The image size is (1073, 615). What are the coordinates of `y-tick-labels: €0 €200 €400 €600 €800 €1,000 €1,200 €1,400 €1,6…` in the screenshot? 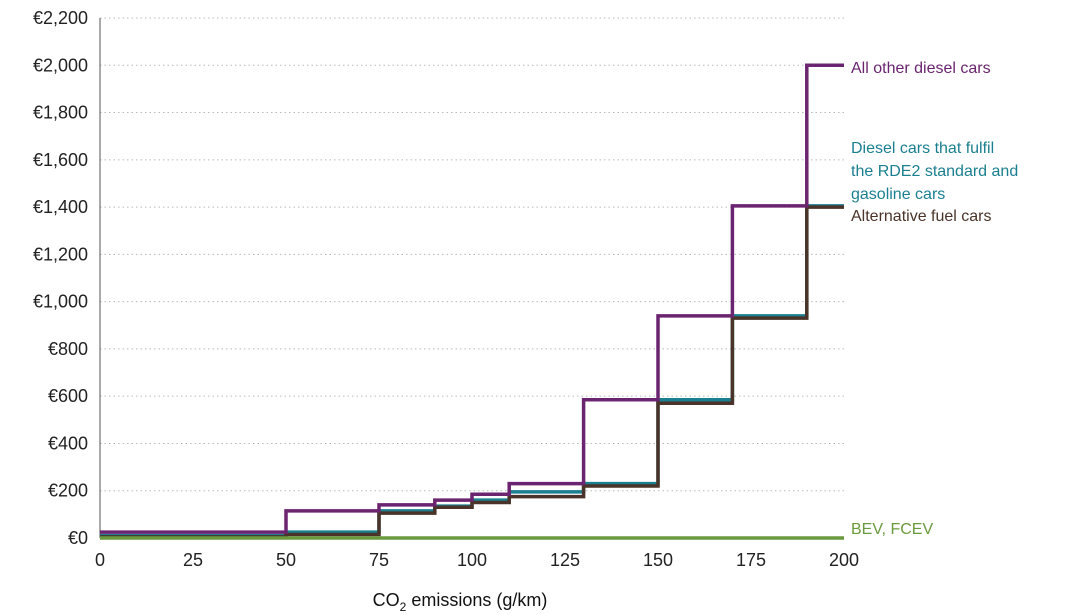 It's located at (60, 278).